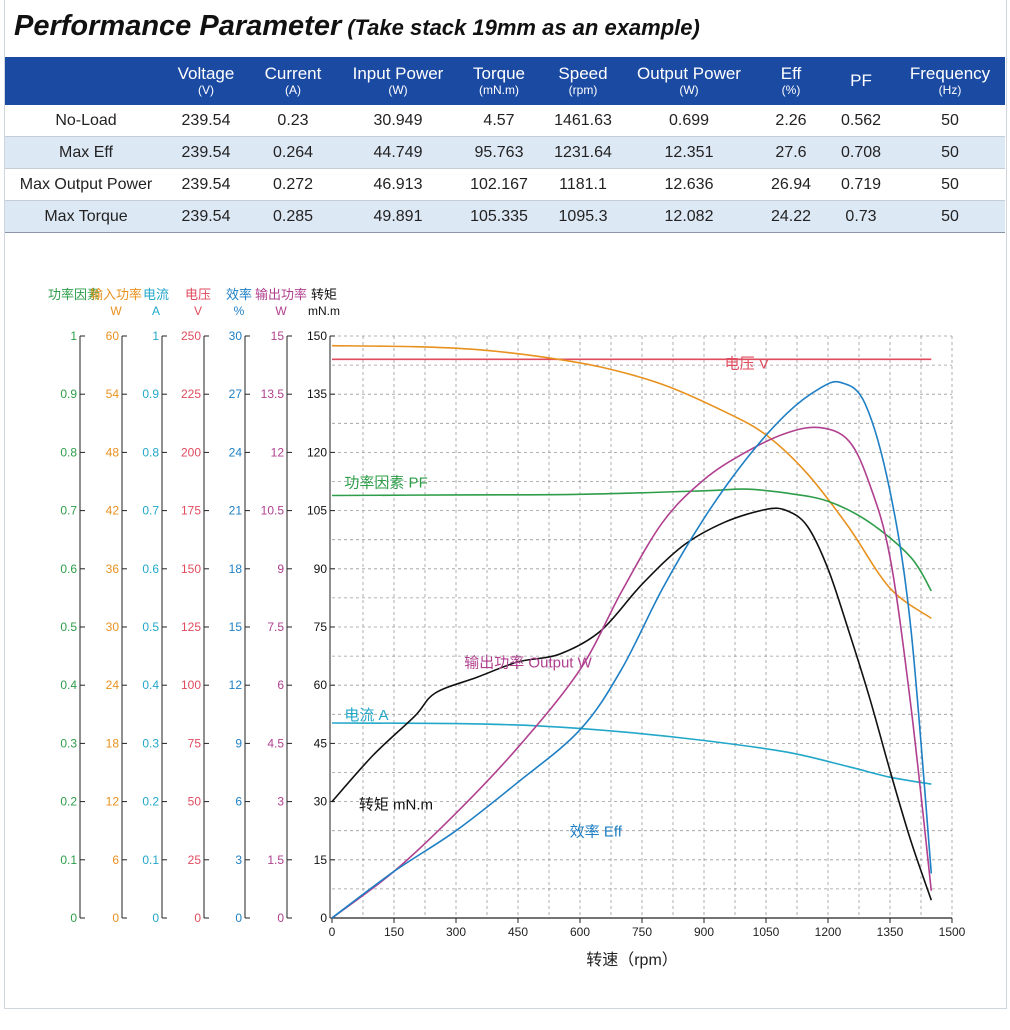 This screenshot has width=1010, height=1030. I want to click on table-cell: 1461.63, so click(583, 121).